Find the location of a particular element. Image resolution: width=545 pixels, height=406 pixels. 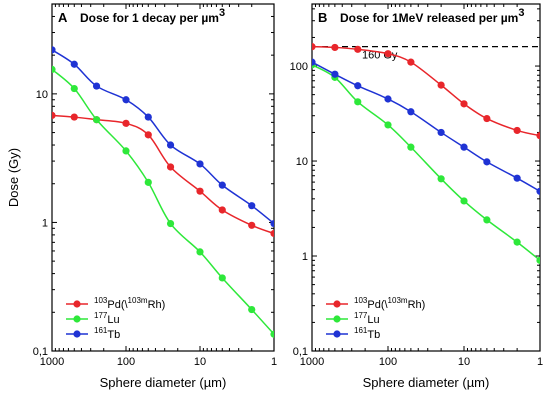

x-tick-label: 100 is located at coordinates (388, 362).